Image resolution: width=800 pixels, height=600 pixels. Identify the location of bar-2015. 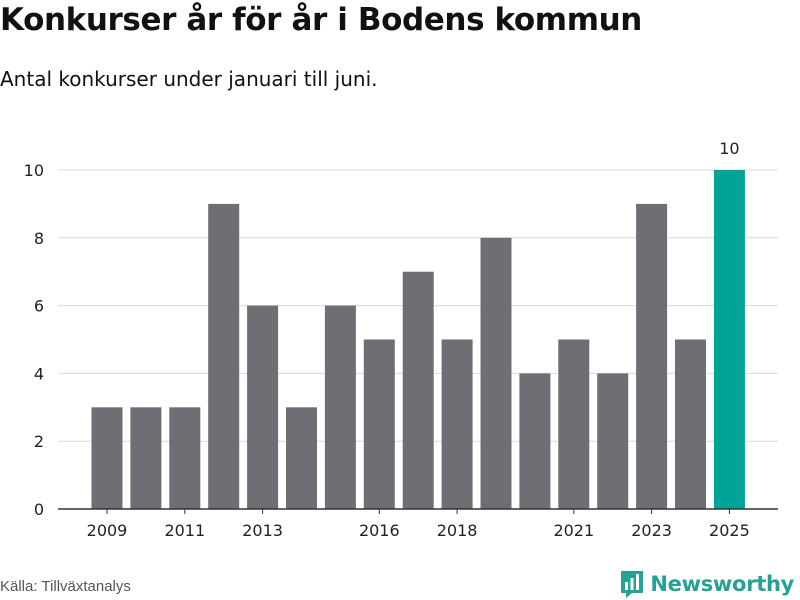
(340, 407).